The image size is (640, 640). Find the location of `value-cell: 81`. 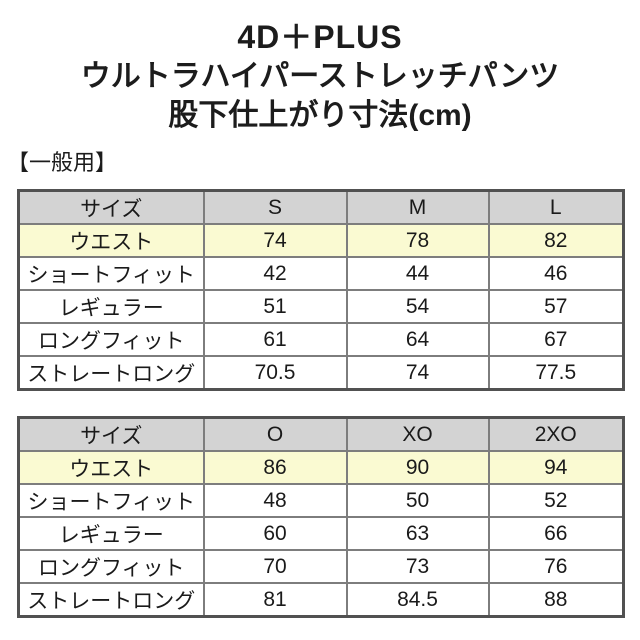

value-cell: 81 is located at coordinates (275, 600).